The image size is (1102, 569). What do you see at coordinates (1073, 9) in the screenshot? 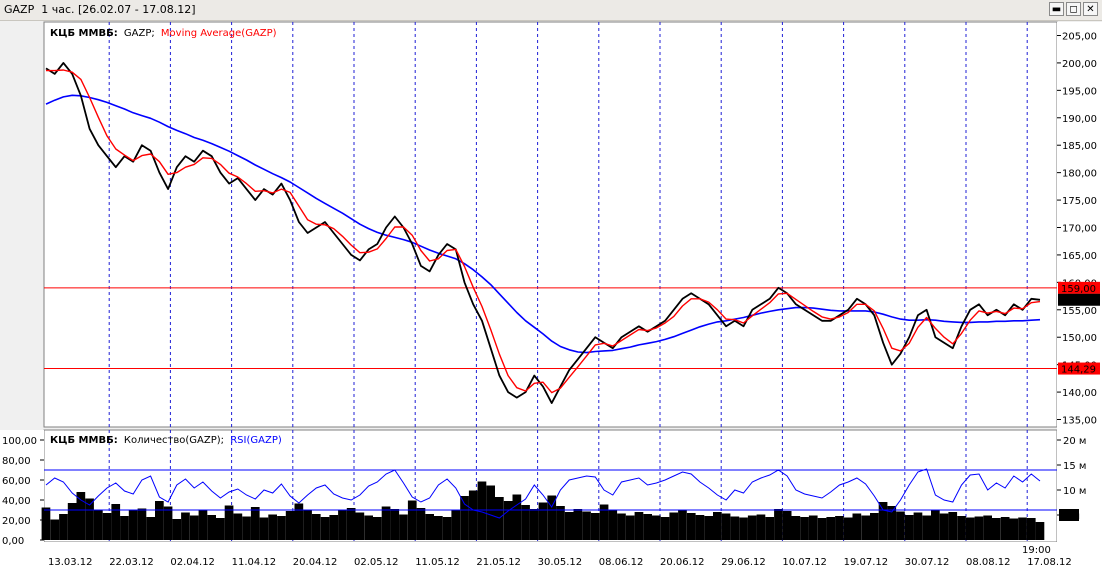
I see `maximize-button: ◻` at bounding box center [1073, 9].